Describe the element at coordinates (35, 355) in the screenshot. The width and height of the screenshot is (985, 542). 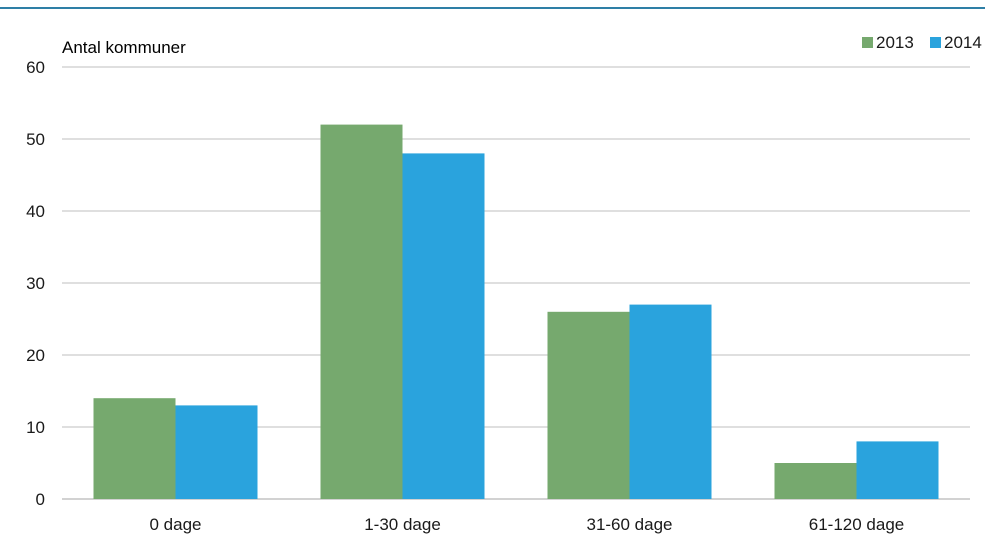
I see `y-tick-label: 20` at that location.